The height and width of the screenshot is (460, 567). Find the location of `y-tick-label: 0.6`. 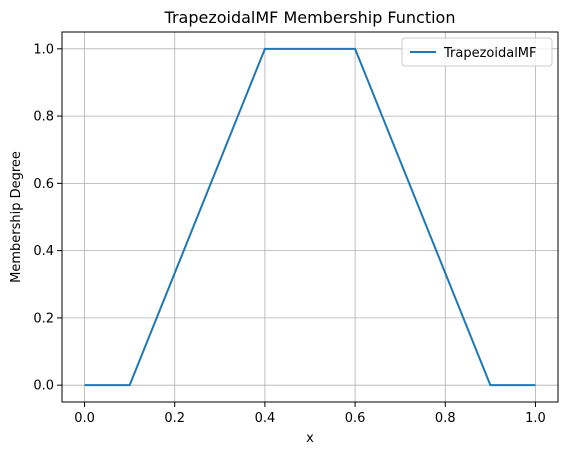

y-tick-label: 0.6 is located at coordinates (43, 184).